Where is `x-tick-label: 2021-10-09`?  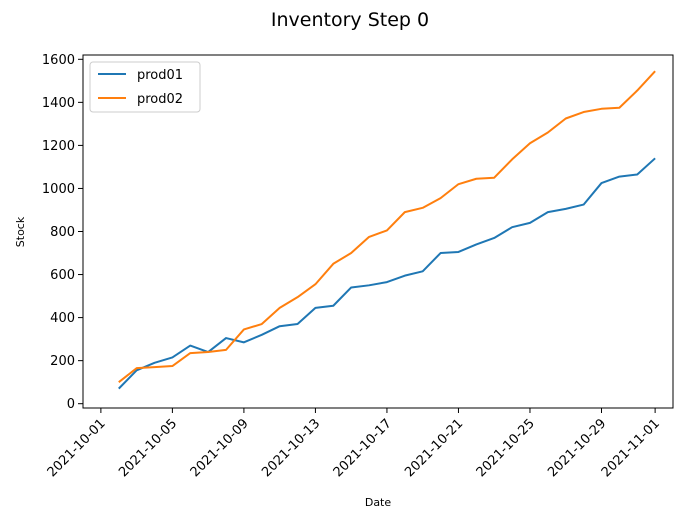
x-tick-label: 2021-10-09 is located at coordinates (220, 448).